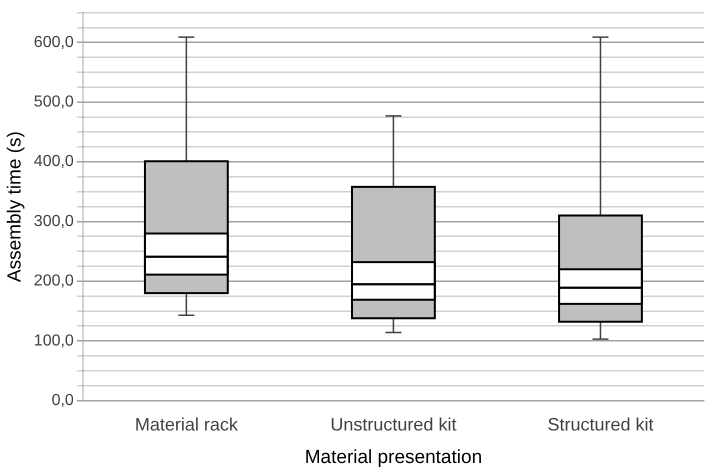  What do you see at coordinates (393, 424) in the screenshot?
I see `x-tick-label: Unstructured kit` at bounding box center [393, 424].